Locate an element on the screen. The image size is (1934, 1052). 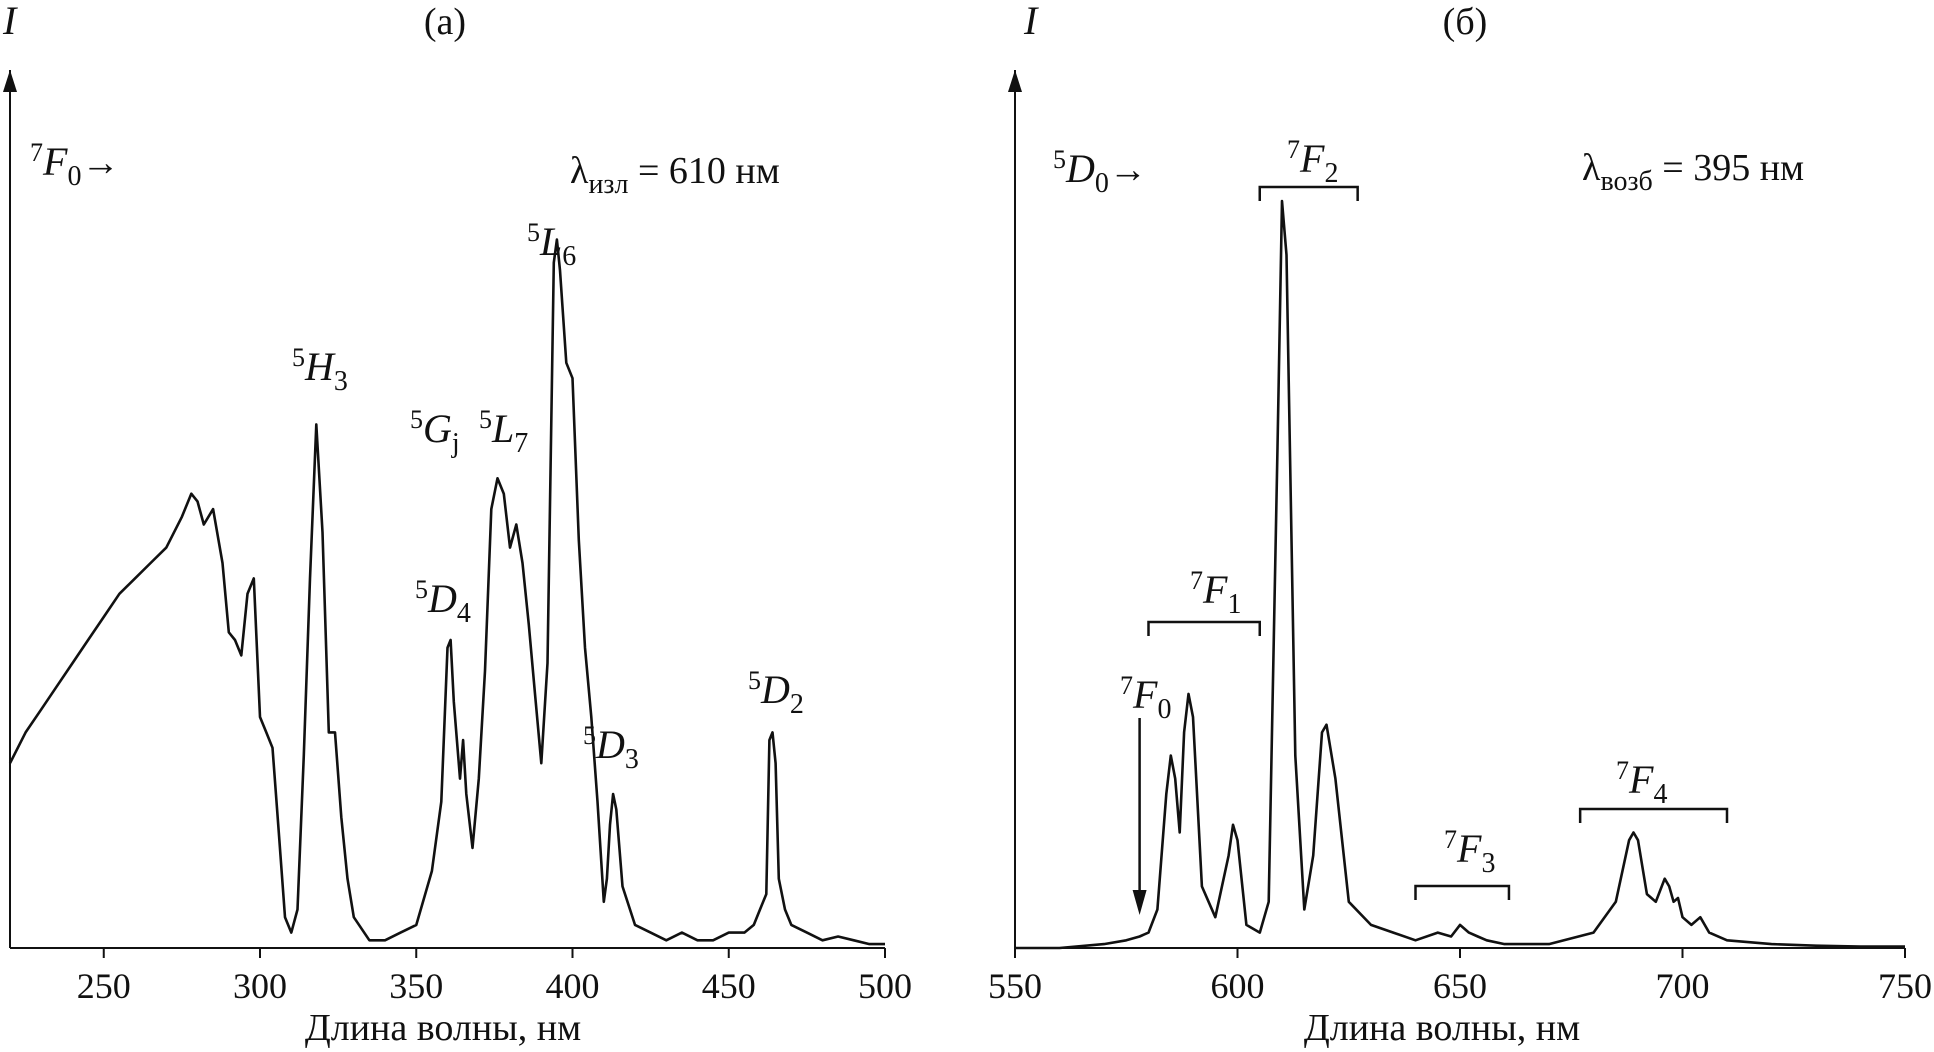
panel-b-group-label-f4: 7F4 is located at coordinates (1641, 783).